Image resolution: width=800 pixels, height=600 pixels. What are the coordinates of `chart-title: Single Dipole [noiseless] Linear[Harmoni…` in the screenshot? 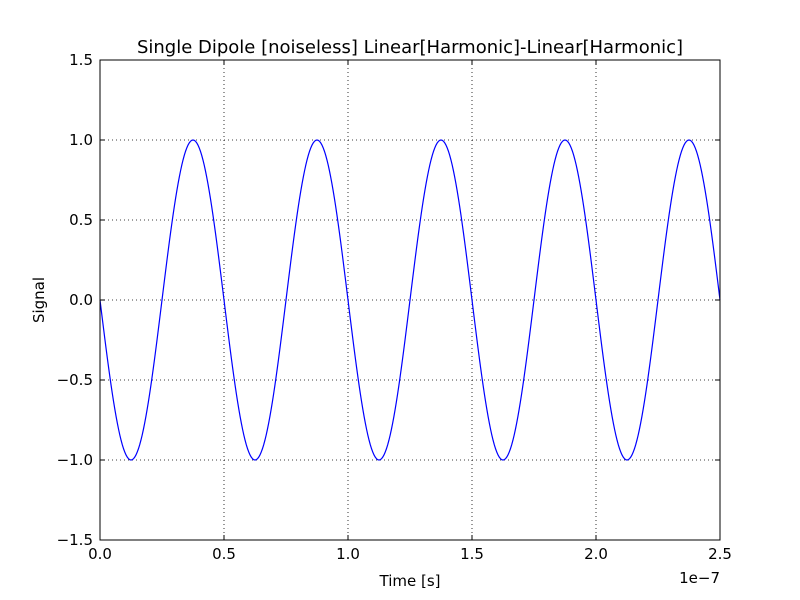 It's located at (410, 47).